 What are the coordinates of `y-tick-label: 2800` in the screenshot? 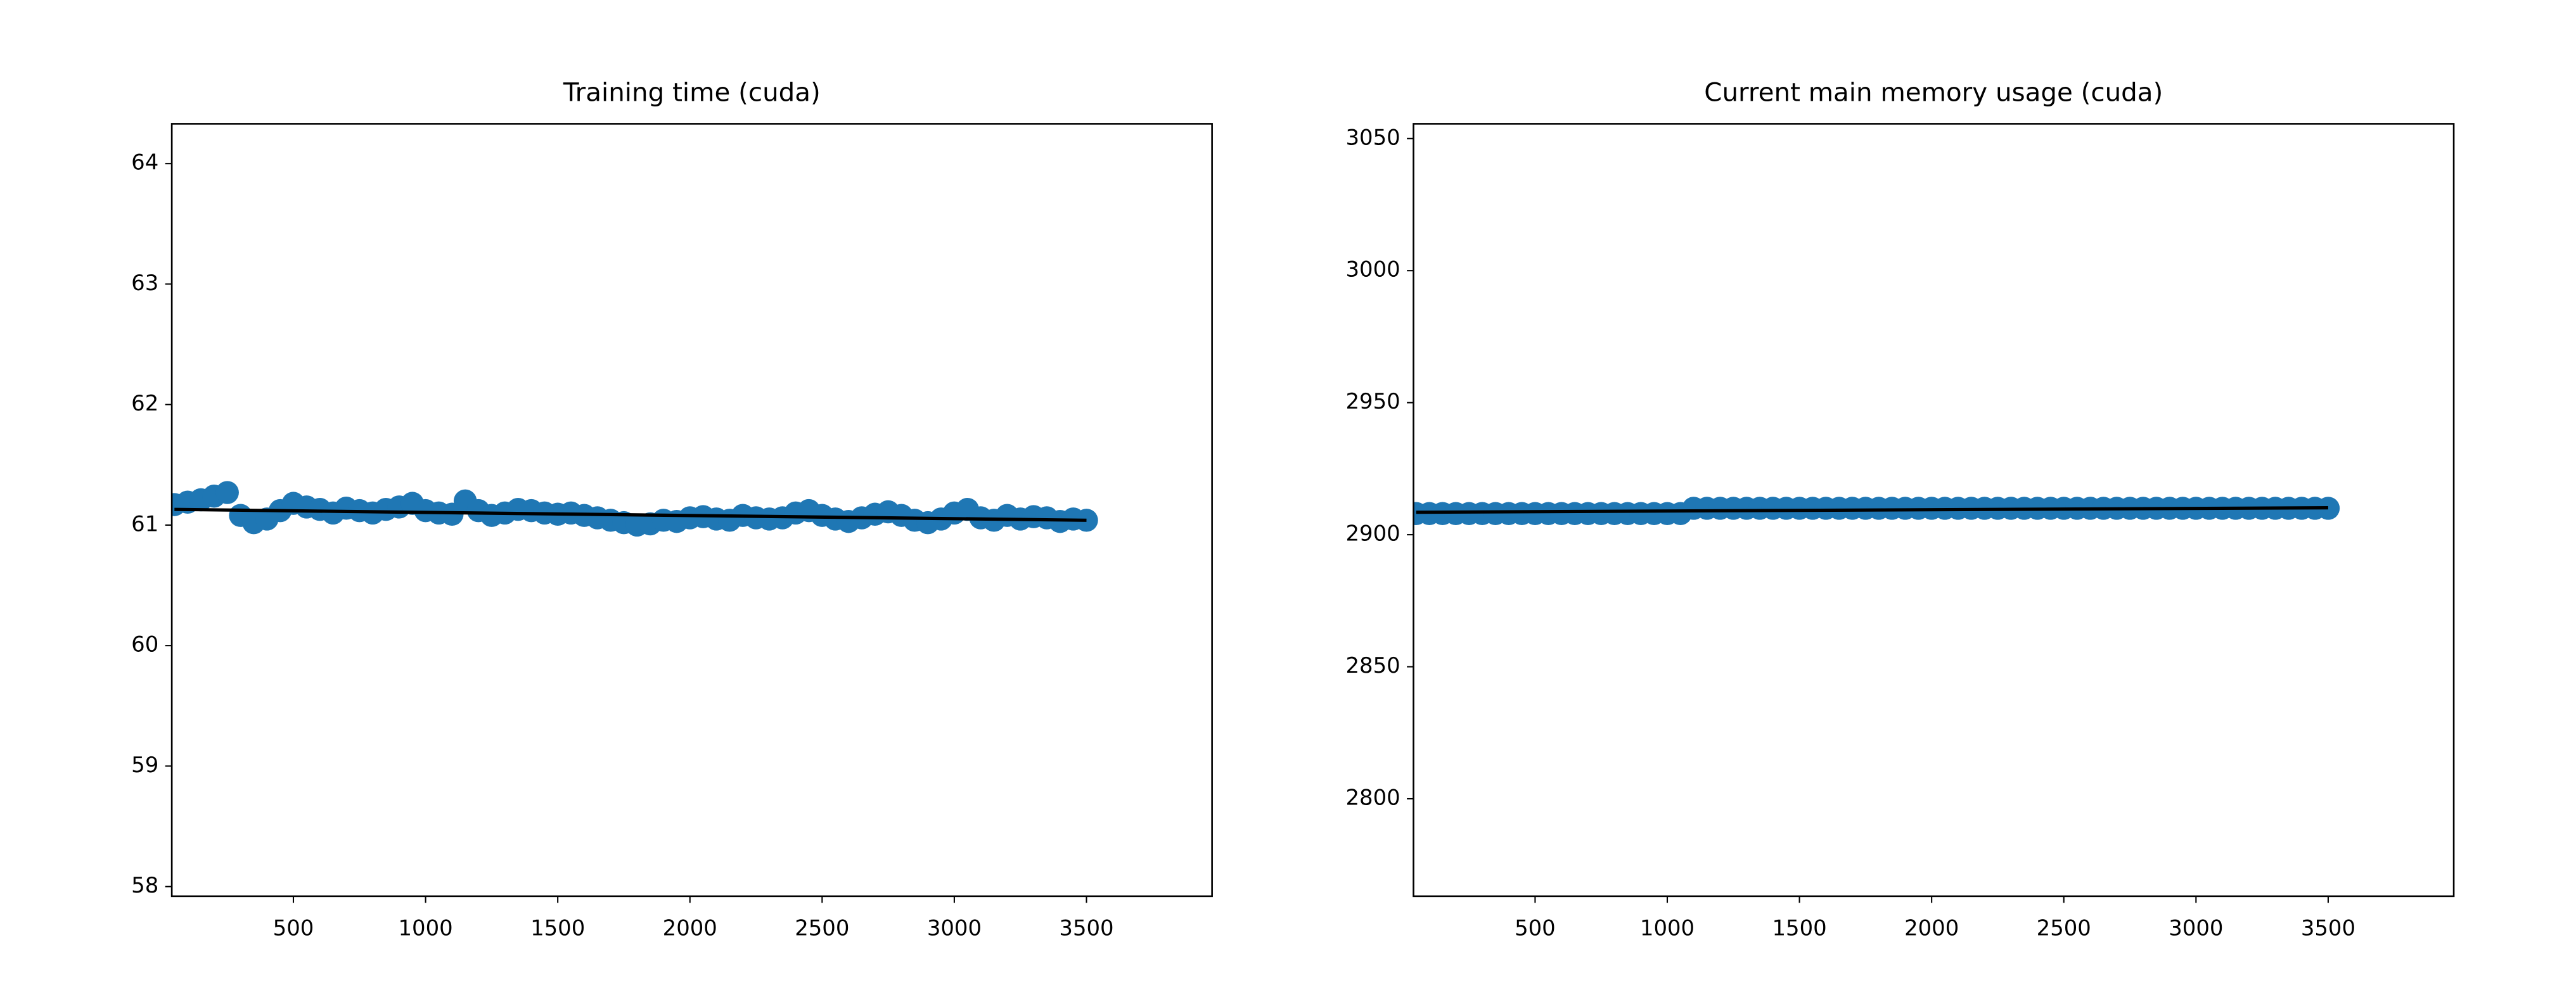 It's located at (1373, 797).